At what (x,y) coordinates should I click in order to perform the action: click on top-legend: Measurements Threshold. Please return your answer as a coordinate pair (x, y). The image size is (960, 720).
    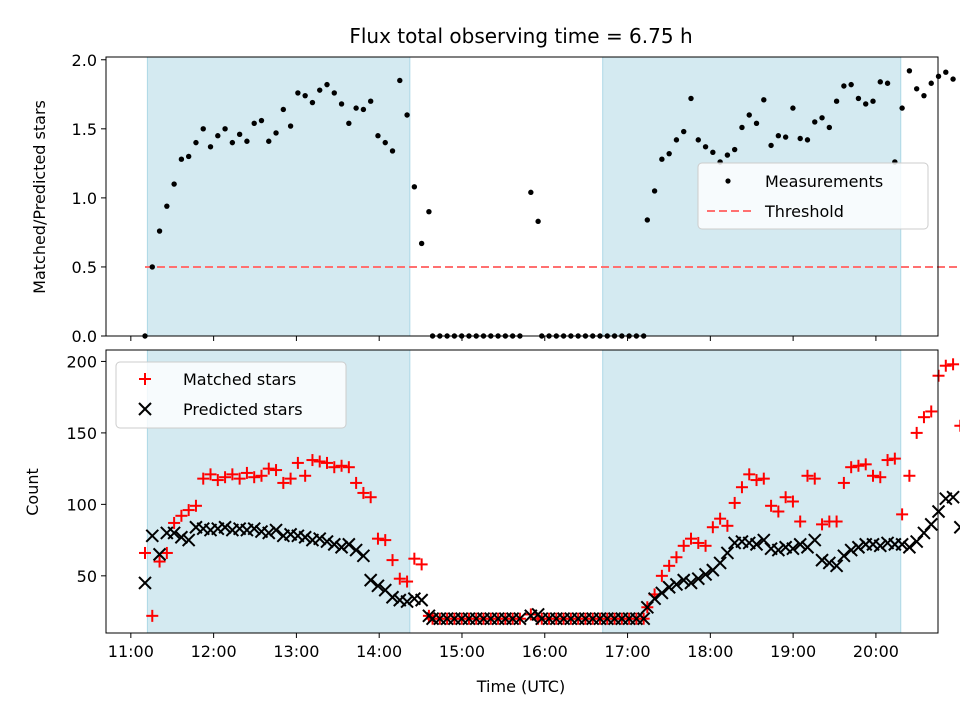
    Looking at the image, I should click on (813, 196).